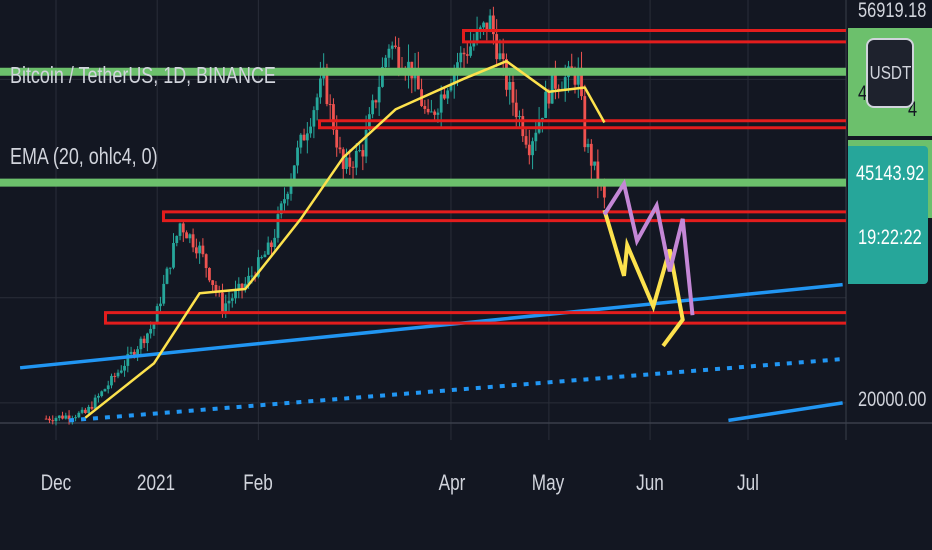  Describe the element at coordinates (888, 215) in the screenshot. I see `price-tag-current` at that location.